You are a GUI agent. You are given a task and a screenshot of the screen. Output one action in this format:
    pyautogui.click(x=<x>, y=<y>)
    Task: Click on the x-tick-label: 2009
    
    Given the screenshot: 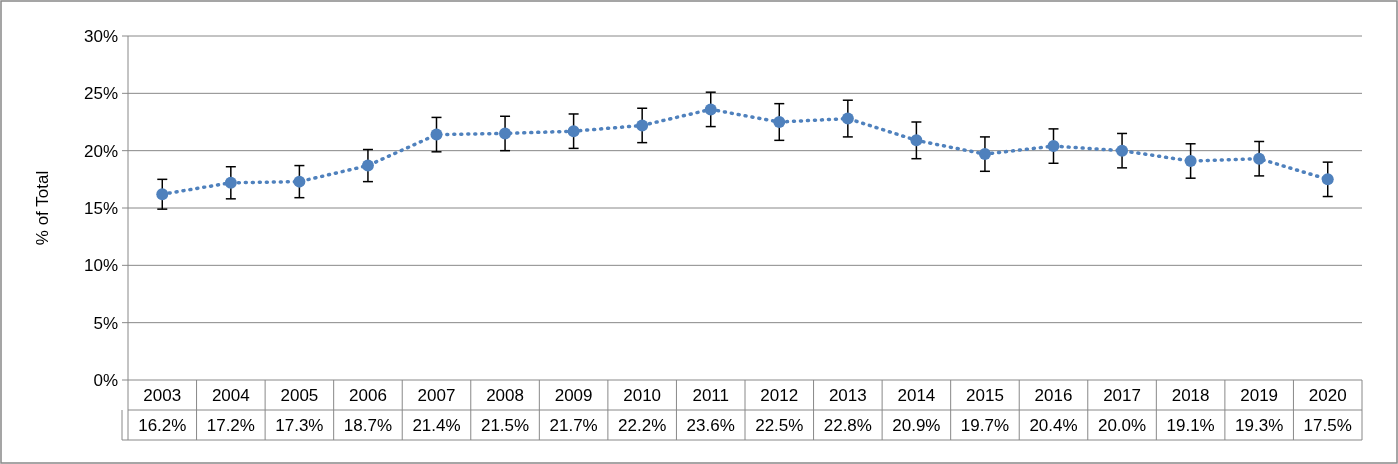 What is the action you would take?
    pyautogui.click(x=573, y=395)
    